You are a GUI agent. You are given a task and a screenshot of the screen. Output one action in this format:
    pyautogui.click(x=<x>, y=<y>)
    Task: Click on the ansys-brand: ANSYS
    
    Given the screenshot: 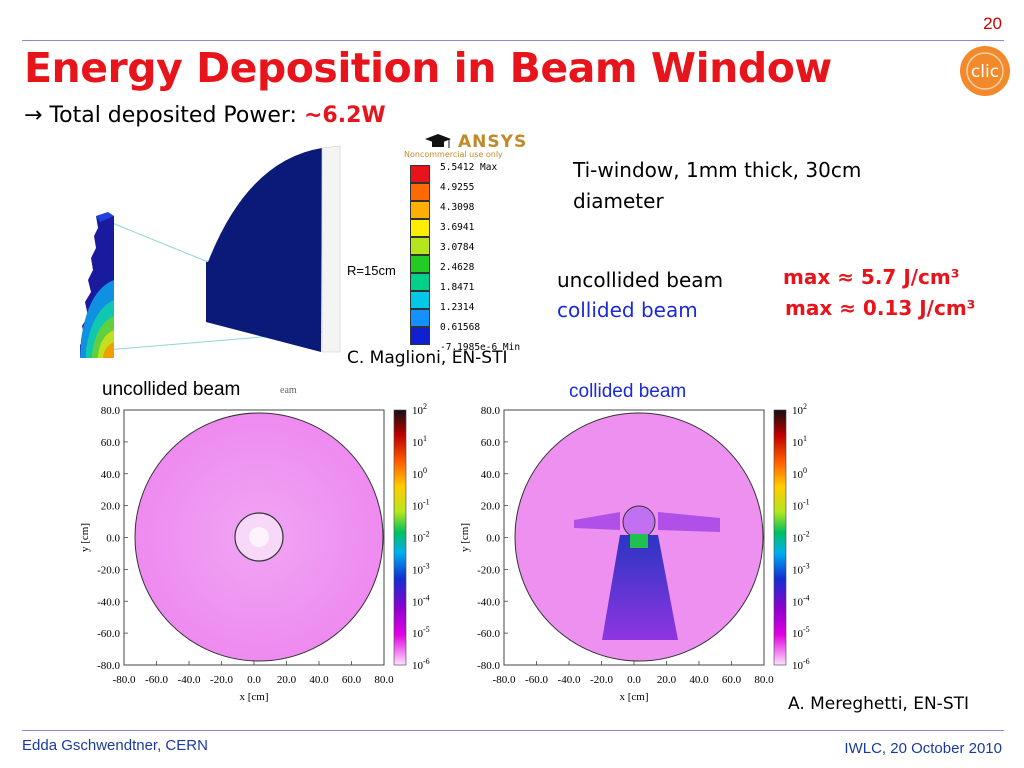 What is the action you would take?
    pyautogui.click(x=493, y=142)
    